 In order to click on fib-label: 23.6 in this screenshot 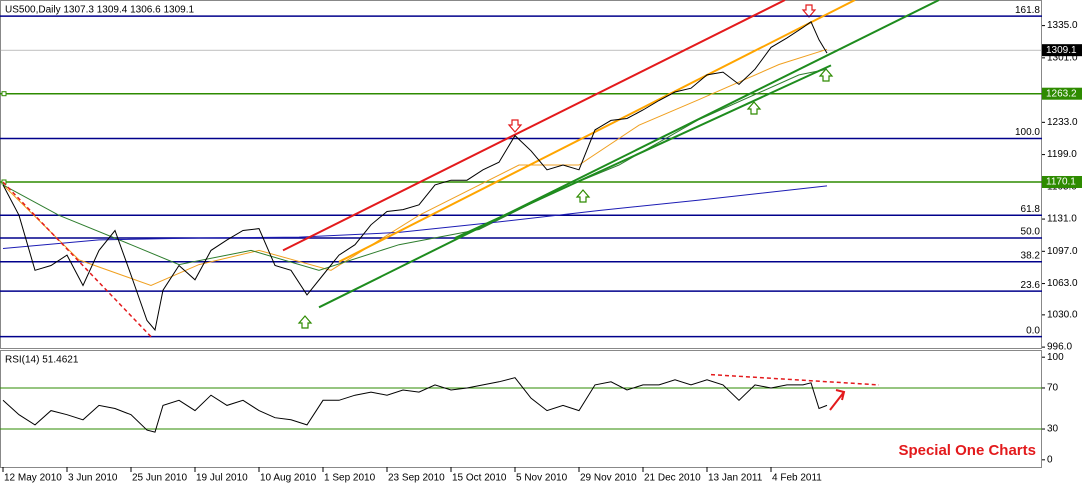, I will do `click(1031, 285)`.